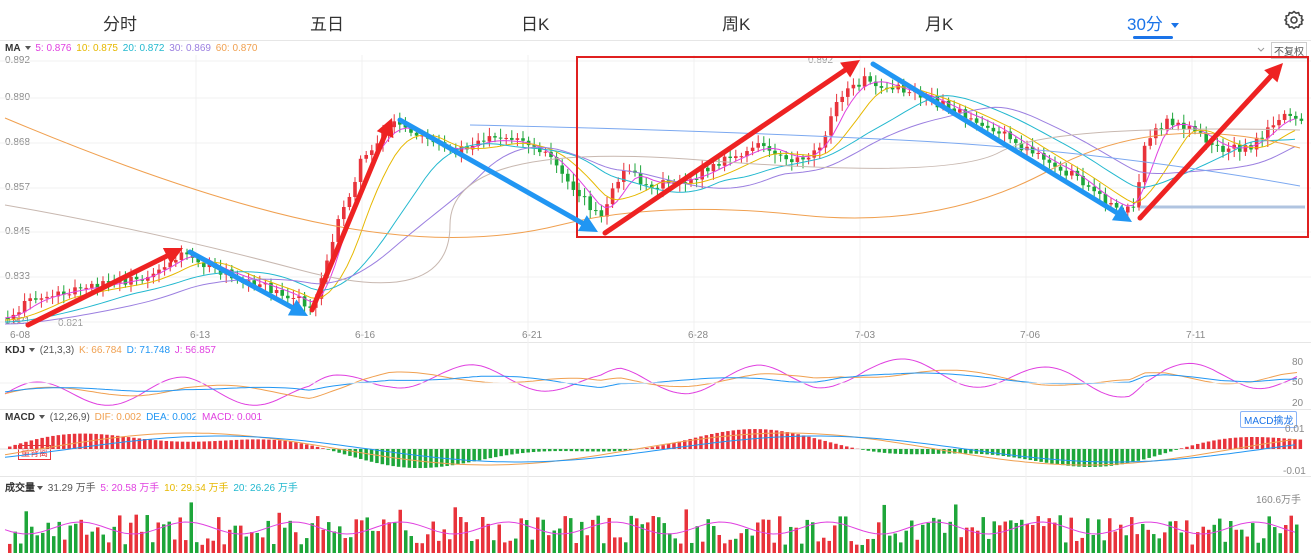  I want to click on tab-weekly-k: 周K, so click(736, 24).